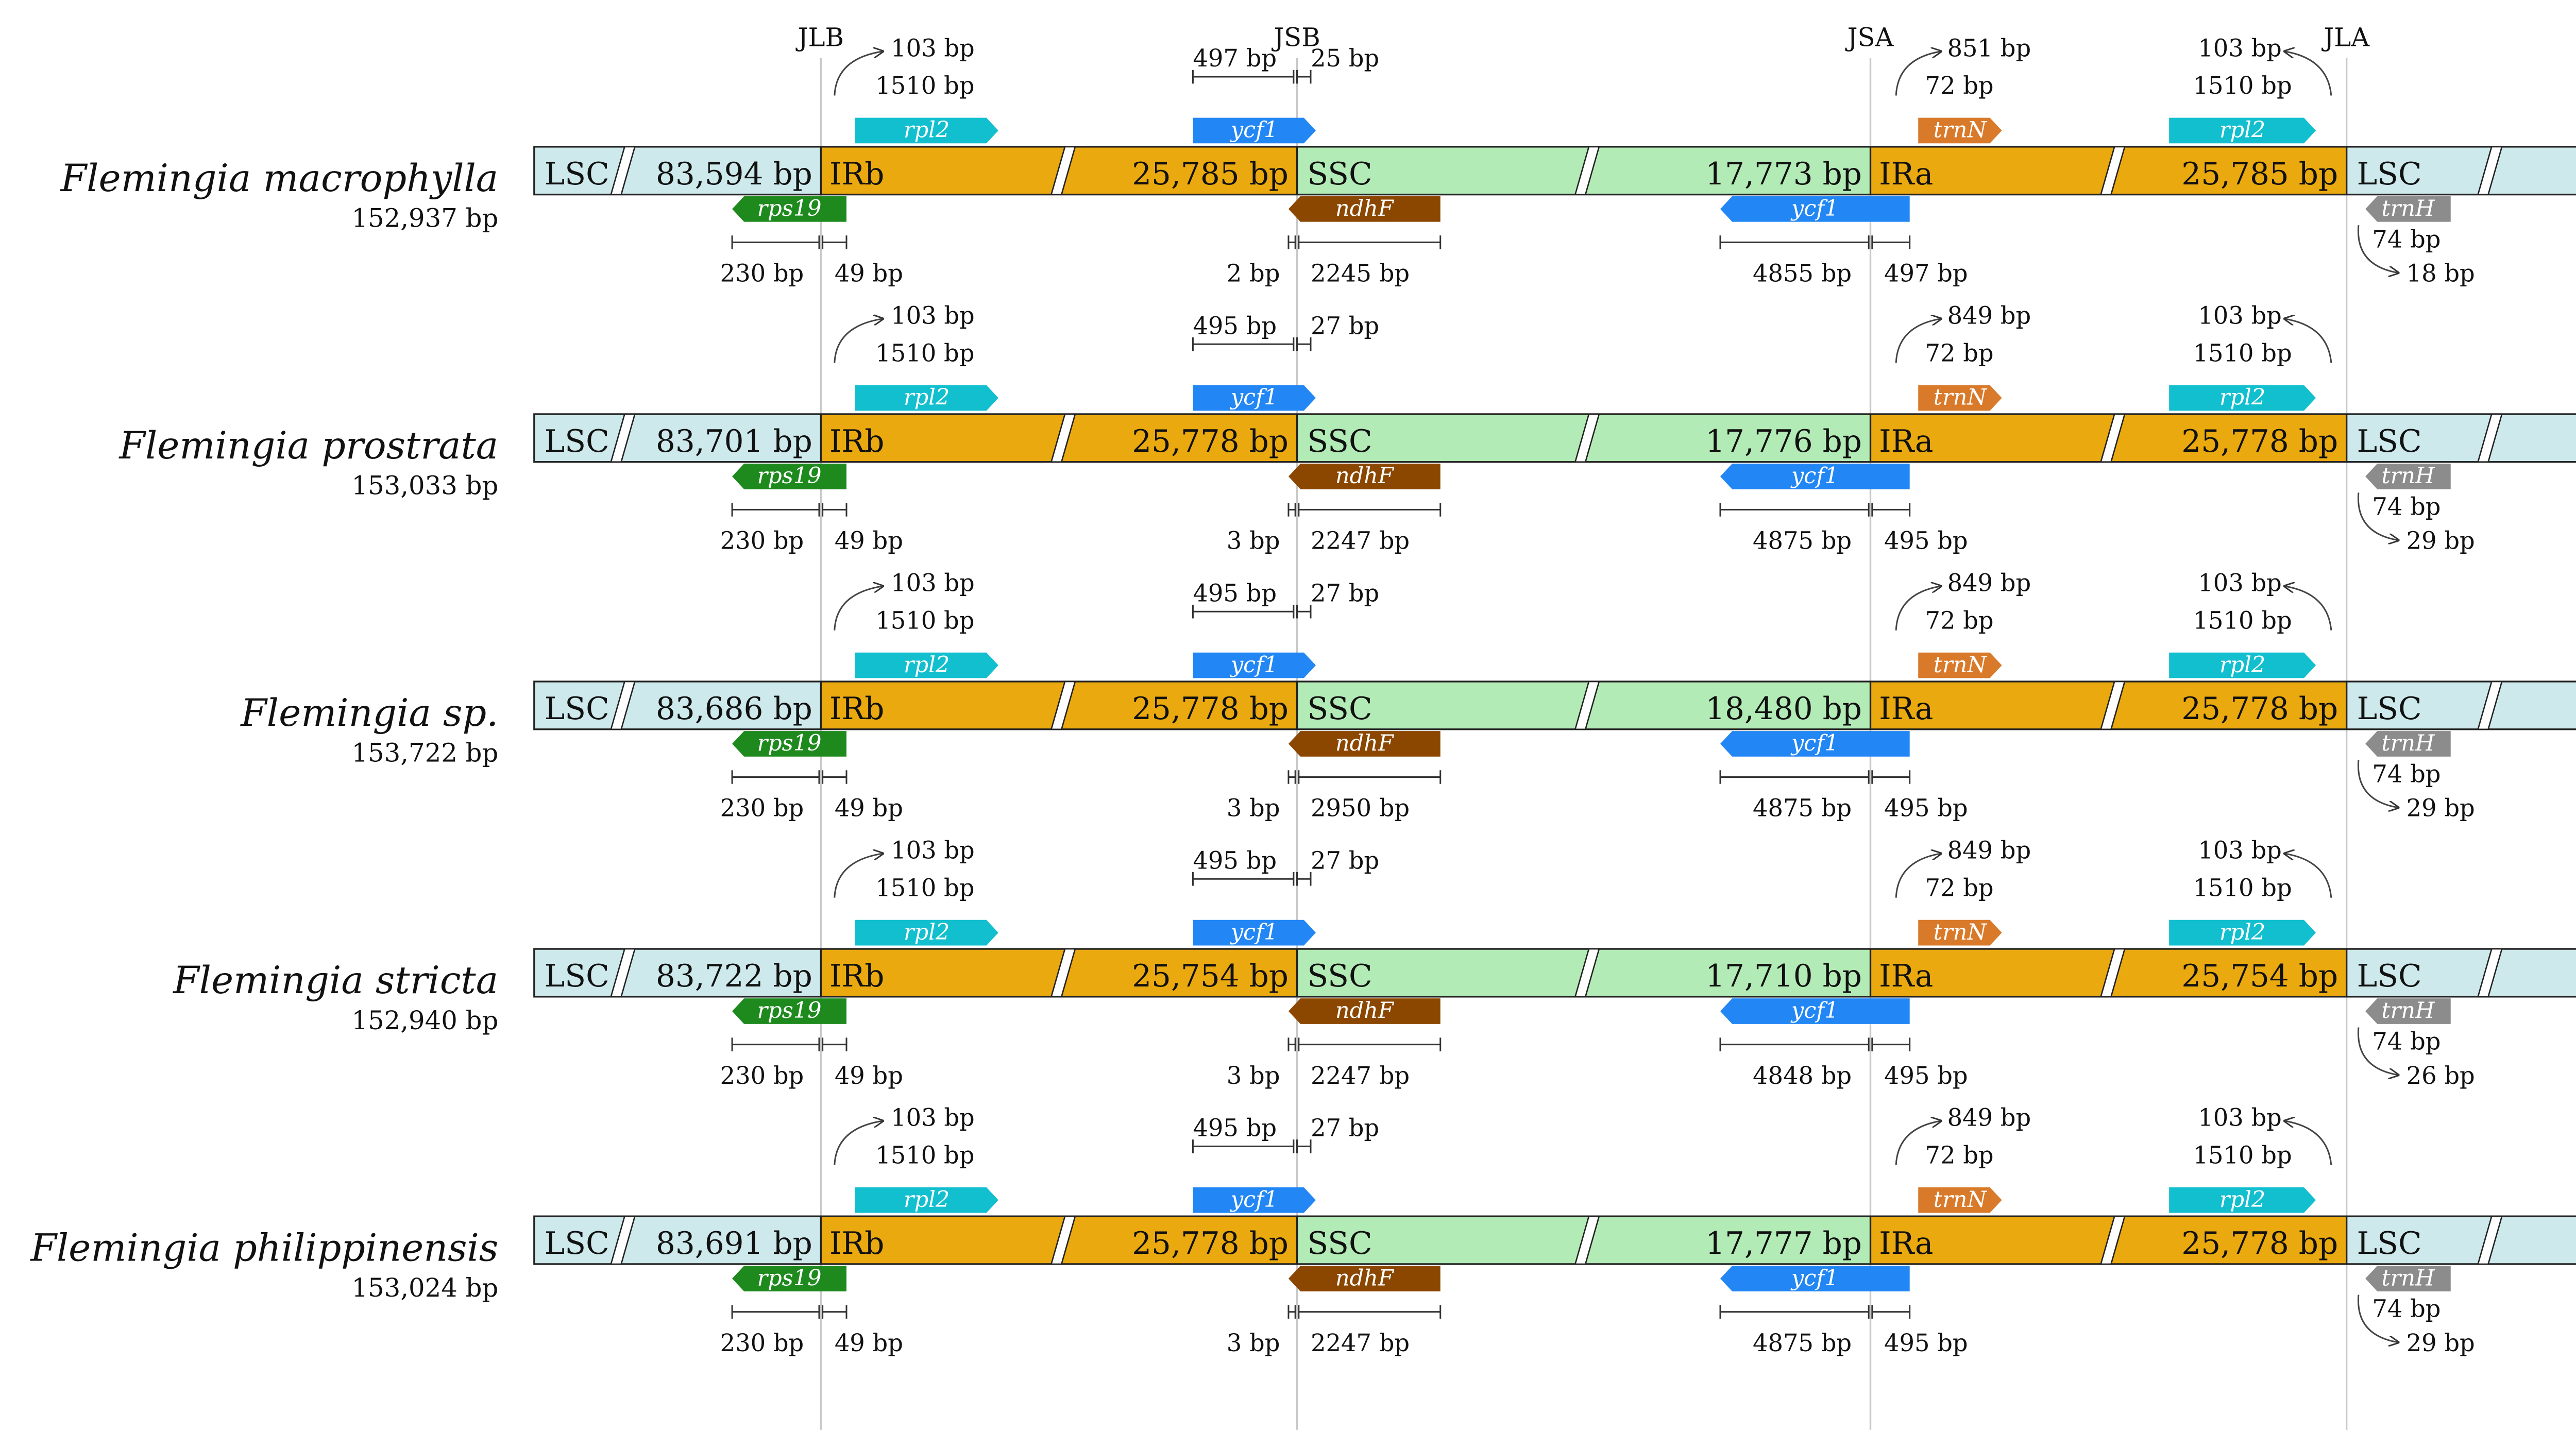 The height and width of the screenshot is (1430, 2576). I want to click on ira-label: IRa, so click(1906, 709).